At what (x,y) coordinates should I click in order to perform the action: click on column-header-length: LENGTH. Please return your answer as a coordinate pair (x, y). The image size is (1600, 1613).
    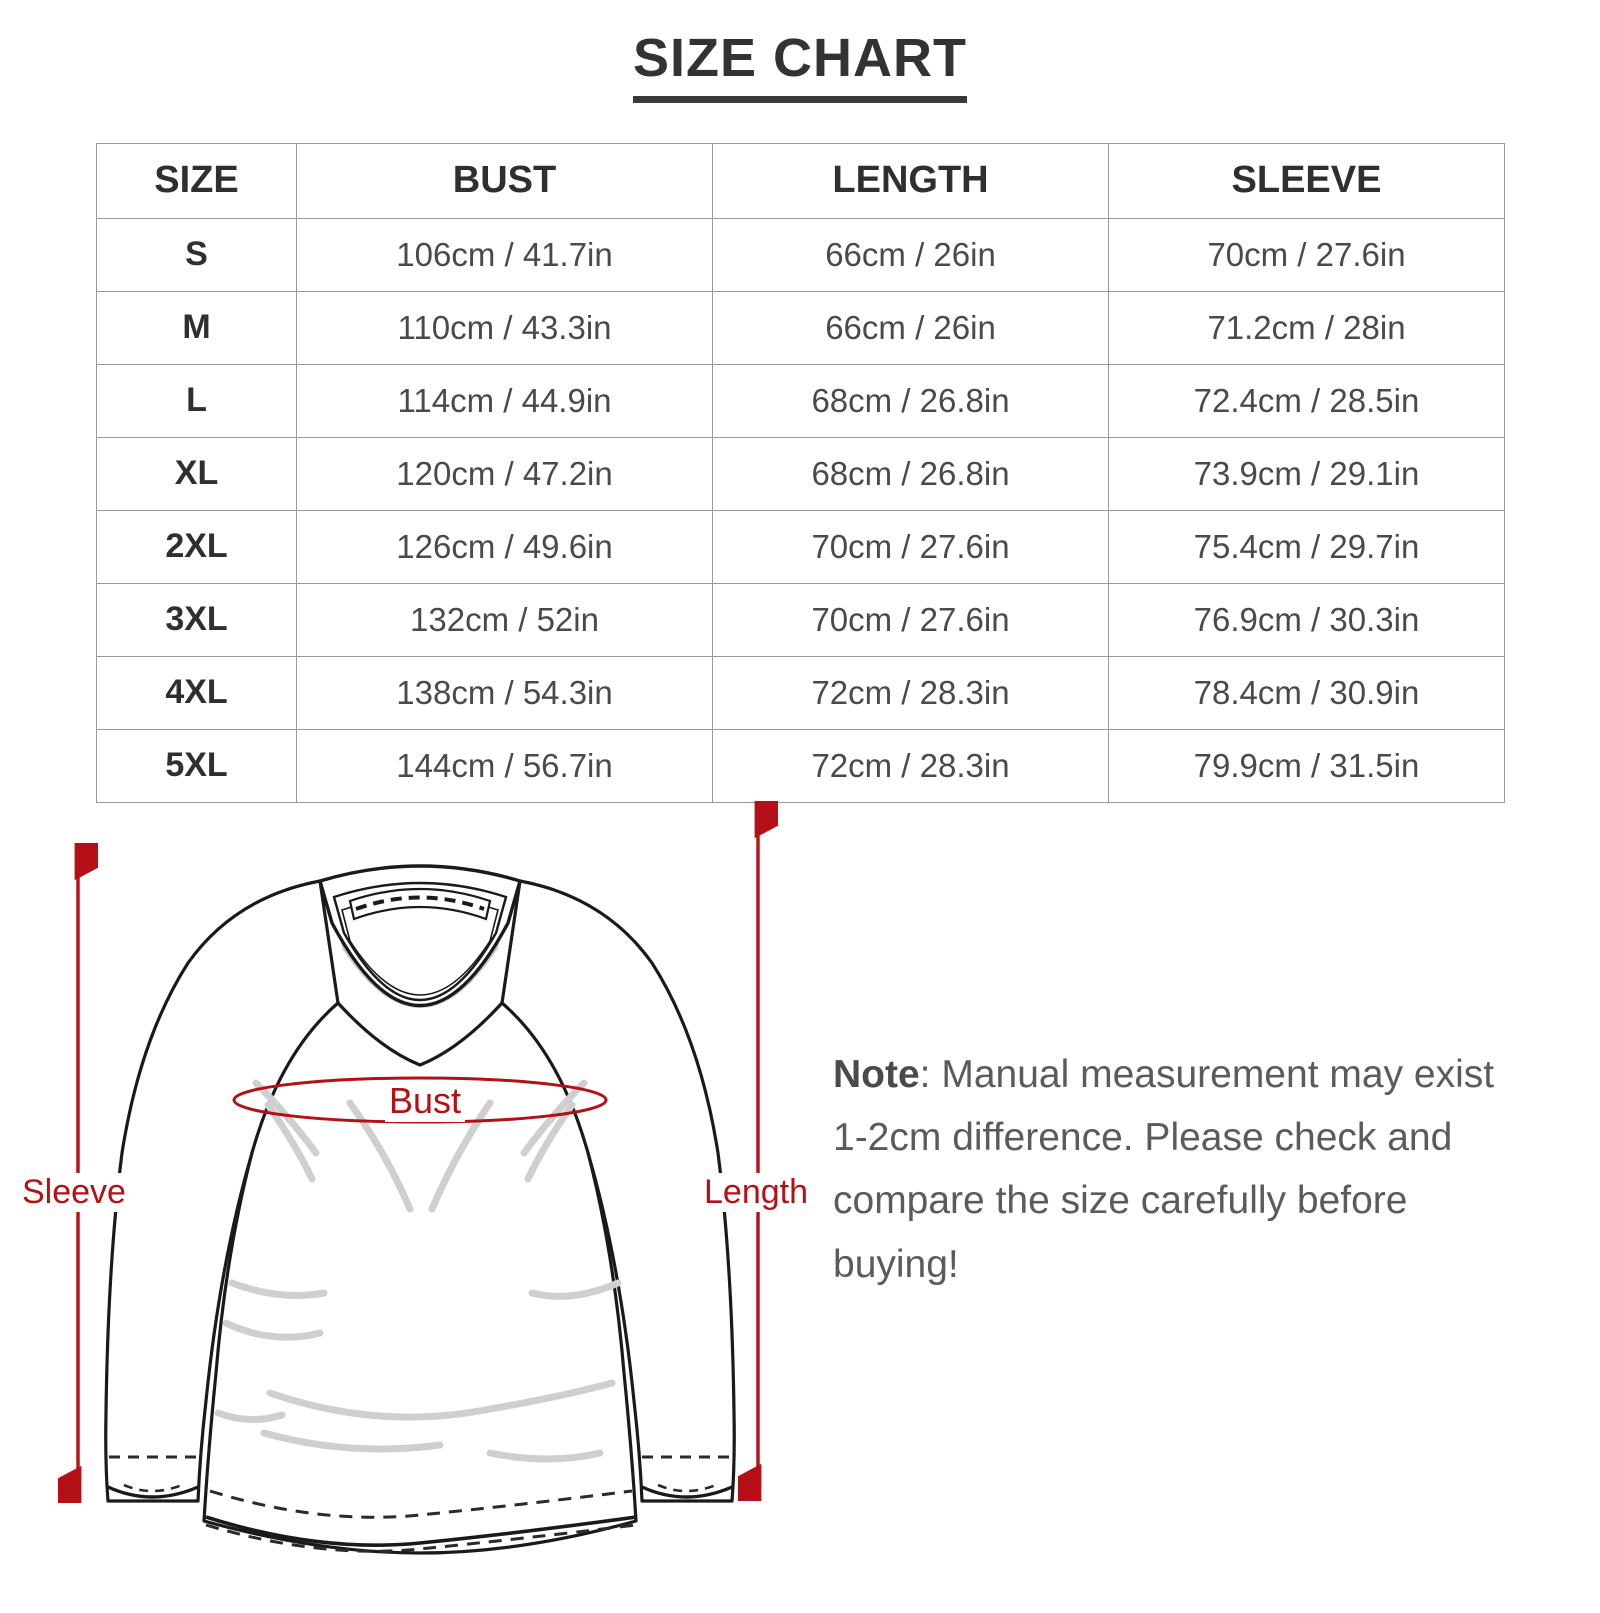
    Looking at the image, I should click on (910, 180).